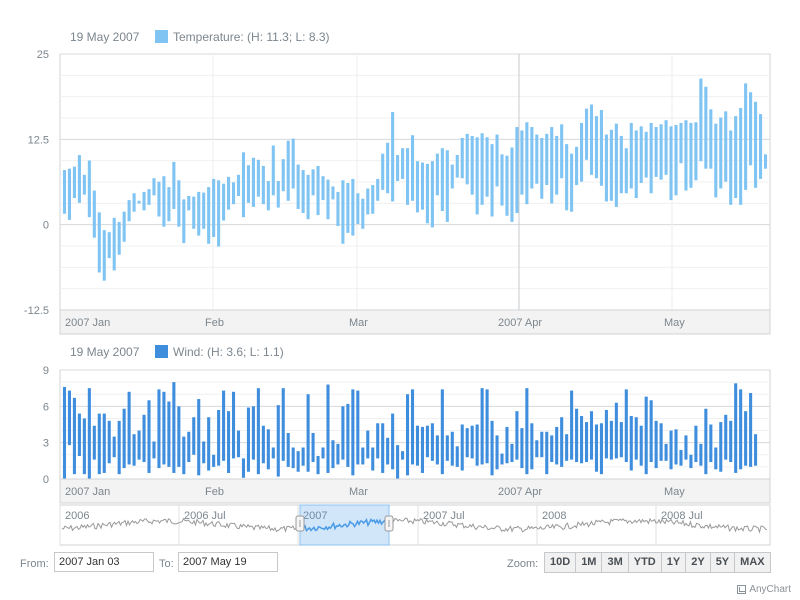 This screenshot has width=800, height=600. I want to click on zoom-1y-button: 1Y, so click(673, 562).